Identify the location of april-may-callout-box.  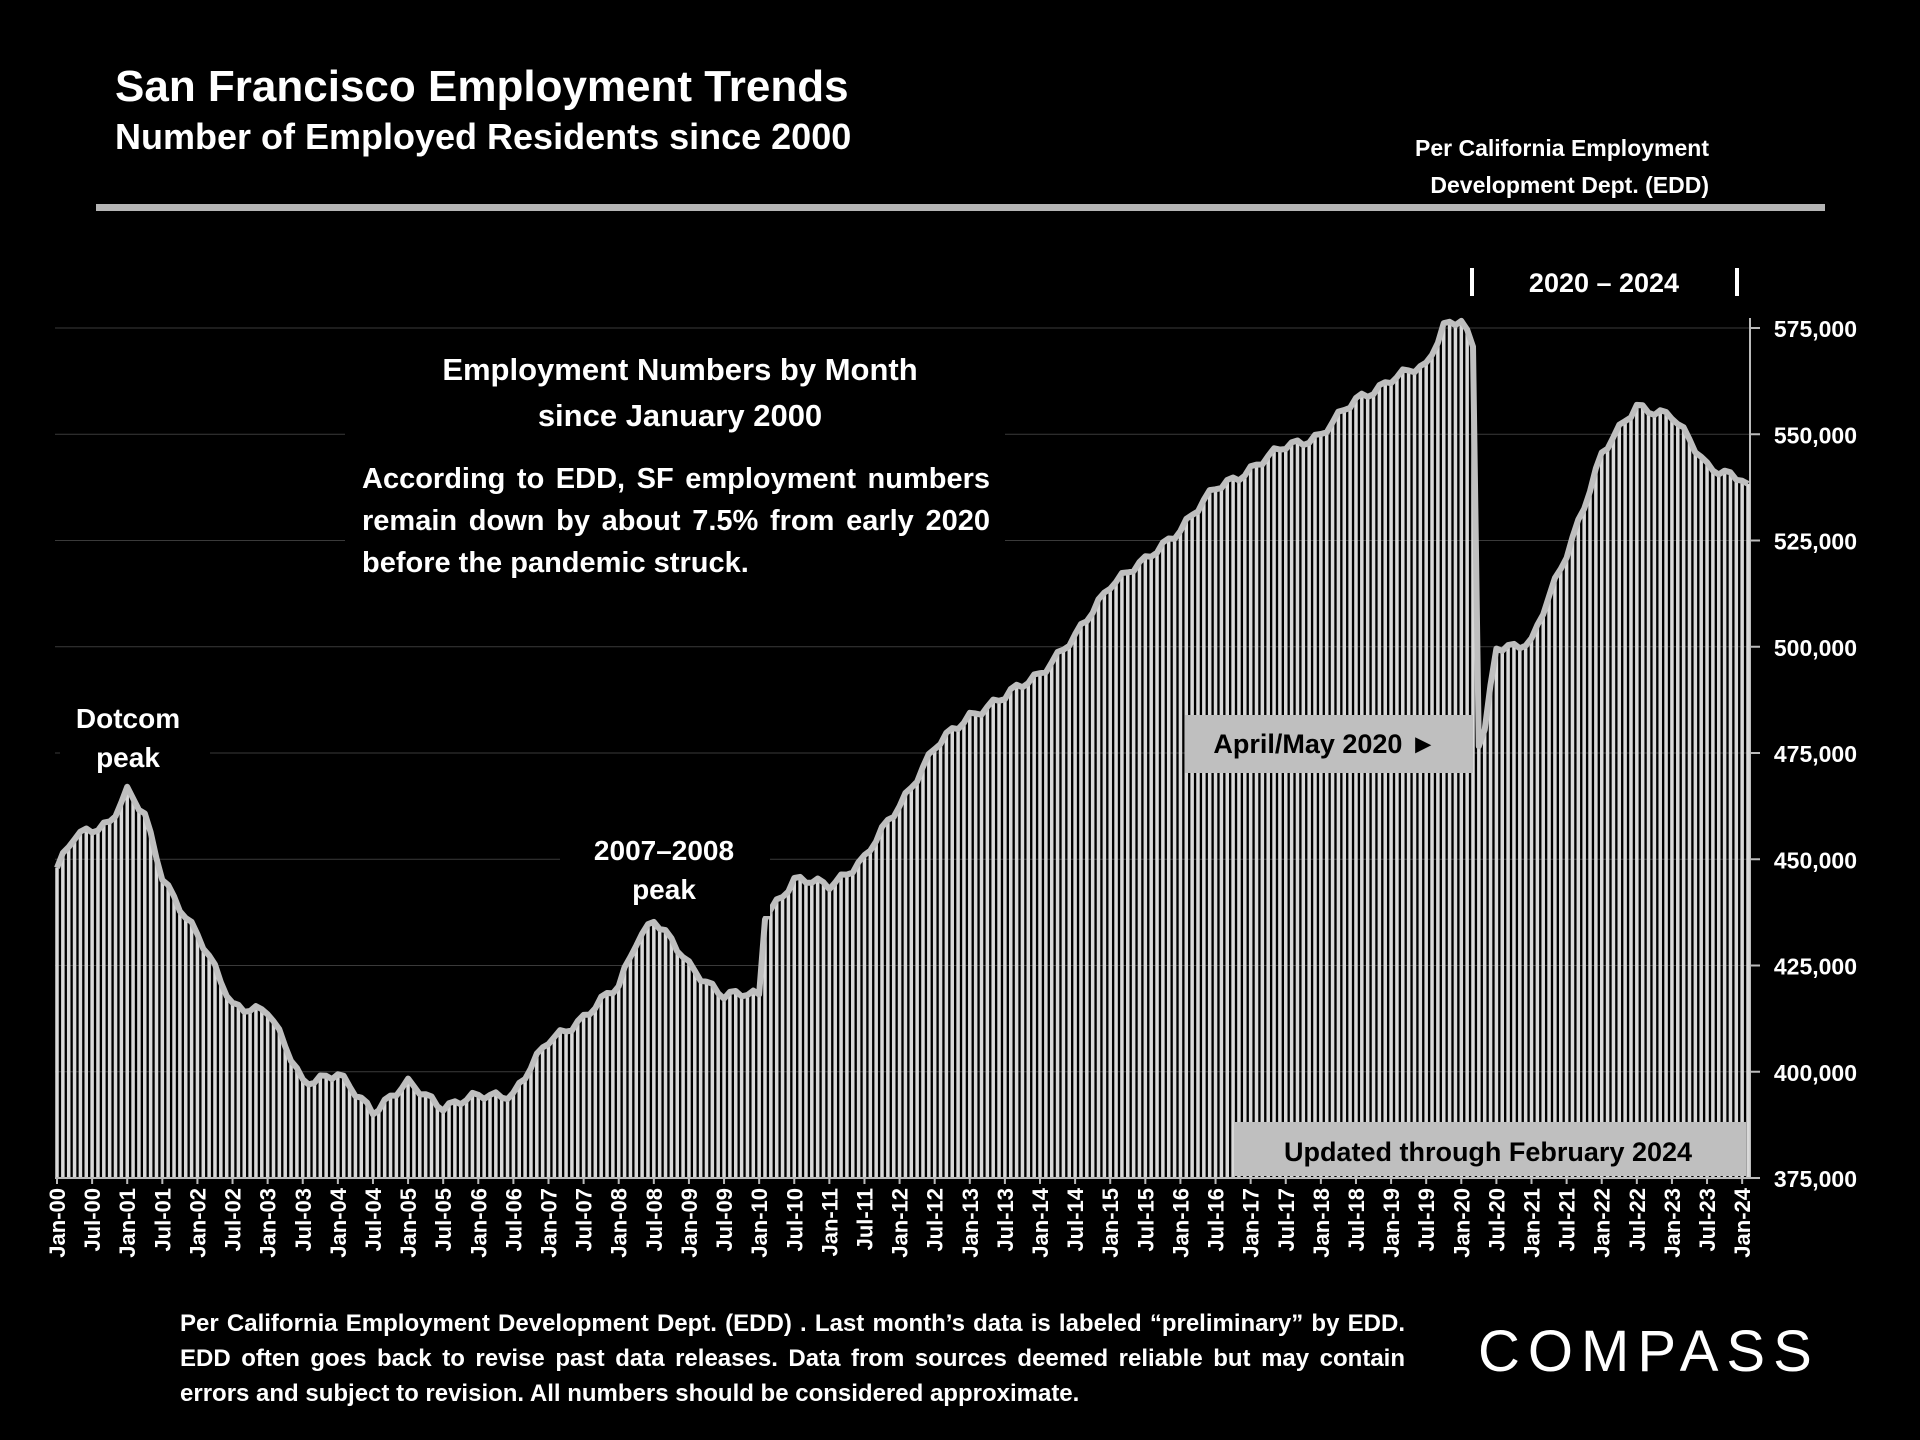
(1329, 744).